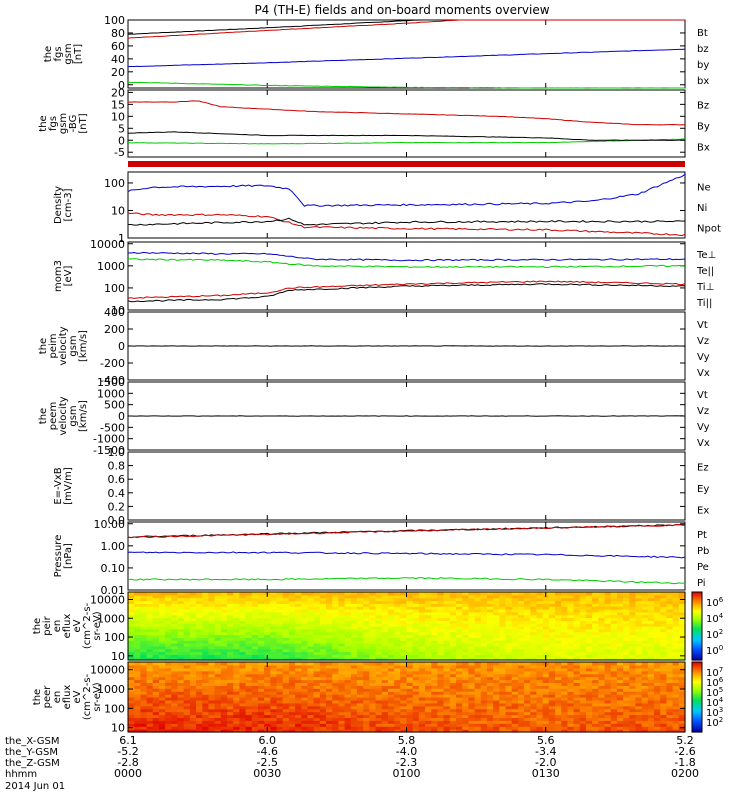 The height and width of the screenshot is (800, 750). Describe the element at coordinates (110, 524) in the screenshot. I see `y-tick-label: 10.00` at that location.